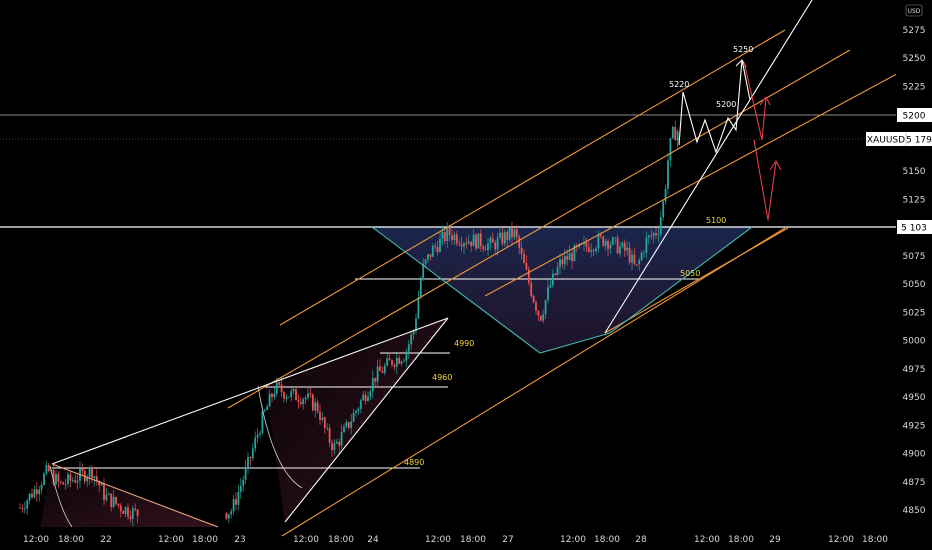  I want to click on y-tick-label: 5125, so click(914, 200).